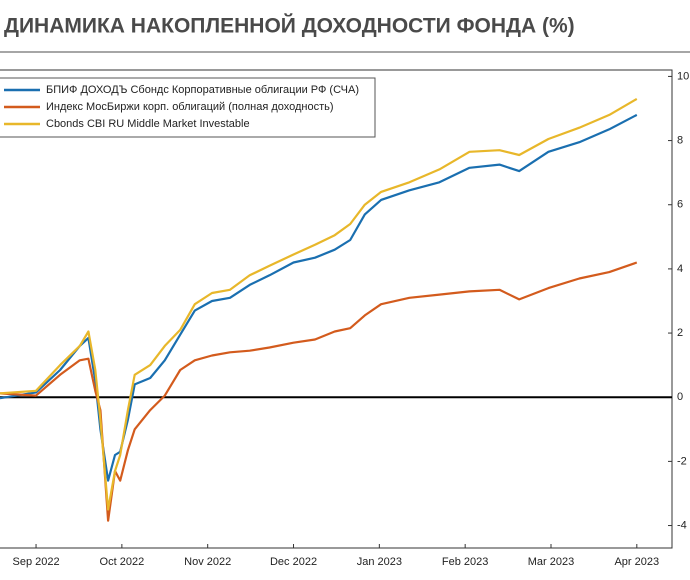  What do you see at coordinates (465, 562) in the screenshot?
I see `x-tick-label: Feb 2023` at bounding box center [465, 562].